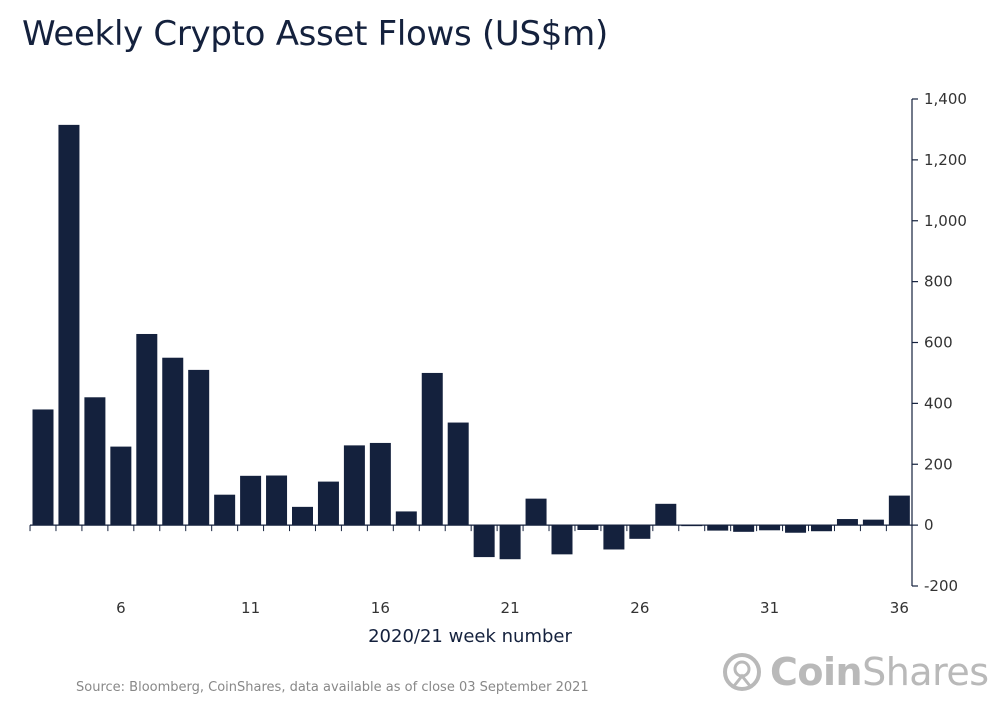 This screenshot has height=706, width=1000. Describe the element at coordinates (938, 464) in the screenshot. I see `y-tick-label: 200` at that location.